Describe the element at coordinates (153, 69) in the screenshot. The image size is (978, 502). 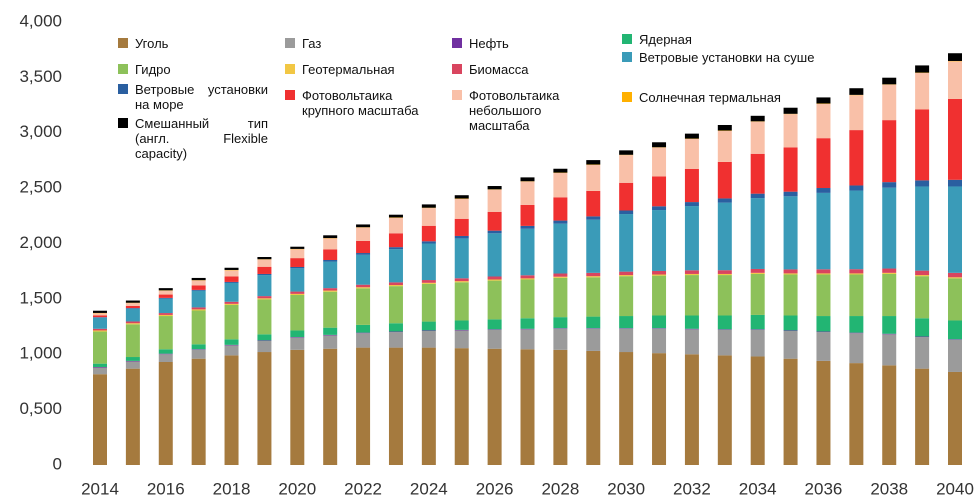
I see `legend-label: Гидро` at that location.